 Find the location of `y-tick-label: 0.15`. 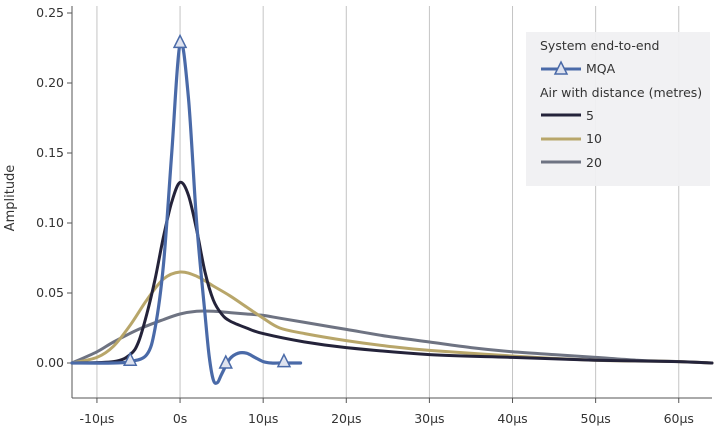

y-tick-label: 0.15 is located at coordinates (50, 152).